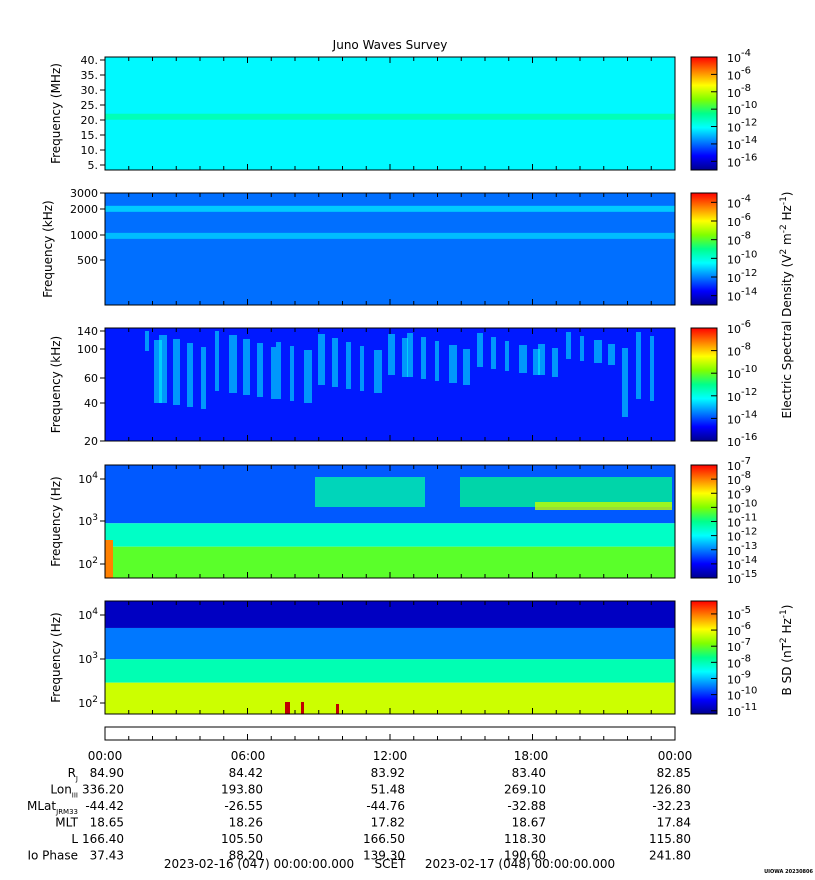 This screenshot has width=815, height=880. What do you see at coordinates (742, 395) in the screenshot?
I see `colorbar-tick-label: 10⁻¹²` at bounding box center [742, 395].